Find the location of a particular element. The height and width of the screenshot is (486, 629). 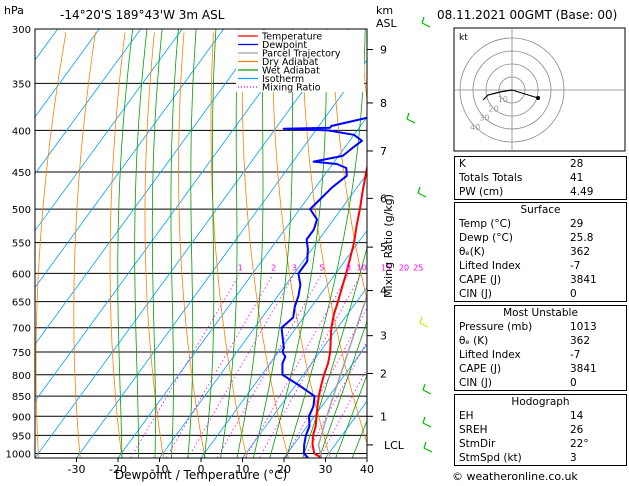

altitude-tick-label: 9 is located at coordinates (383, 50).